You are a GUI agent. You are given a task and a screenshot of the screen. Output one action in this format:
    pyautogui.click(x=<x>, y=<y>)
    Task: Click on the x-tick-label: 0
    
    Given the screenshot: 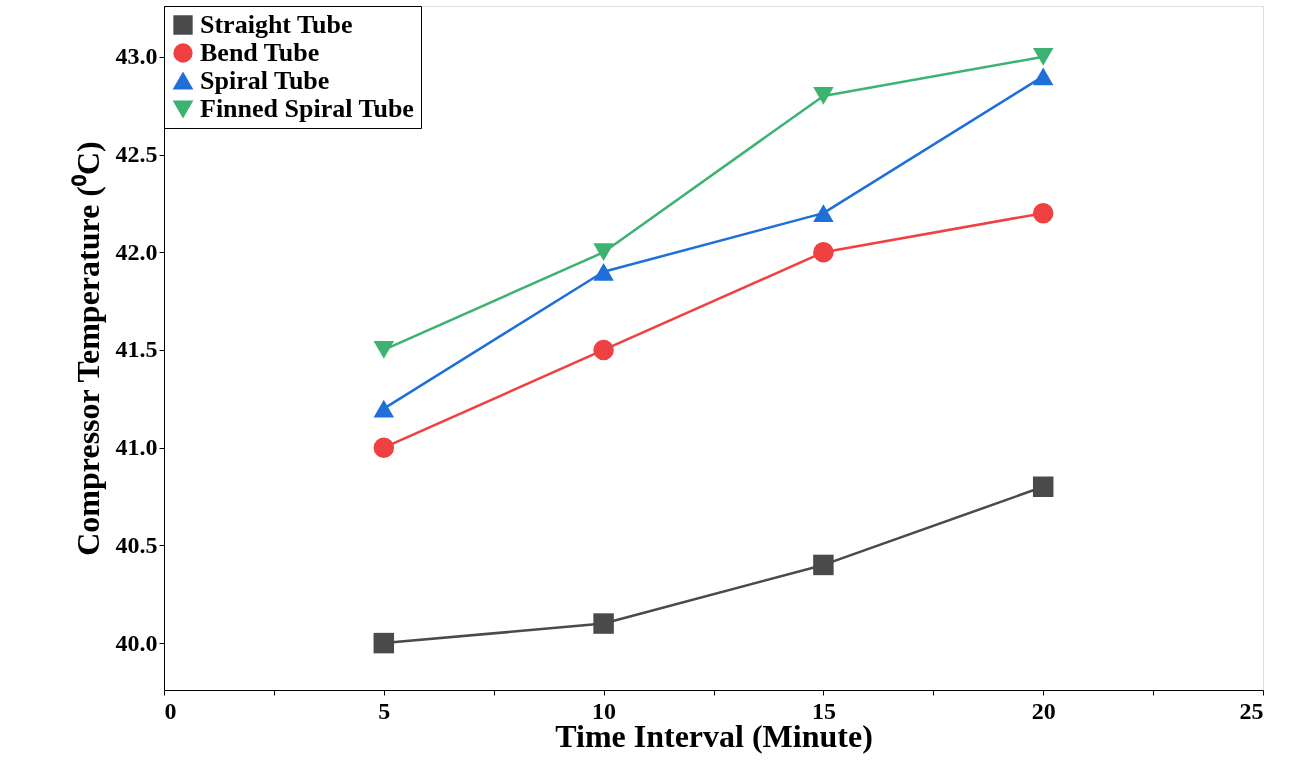 What is the action you would take?
    pyautogui.click(x=170, y=710)
    